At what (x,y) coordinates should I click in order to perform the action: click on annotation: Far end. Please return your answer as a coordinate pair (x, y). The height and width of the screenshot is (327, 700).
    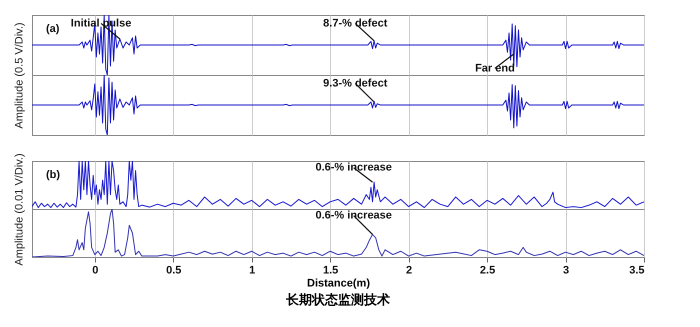
    Looking at the image, I should click on (495, 68).